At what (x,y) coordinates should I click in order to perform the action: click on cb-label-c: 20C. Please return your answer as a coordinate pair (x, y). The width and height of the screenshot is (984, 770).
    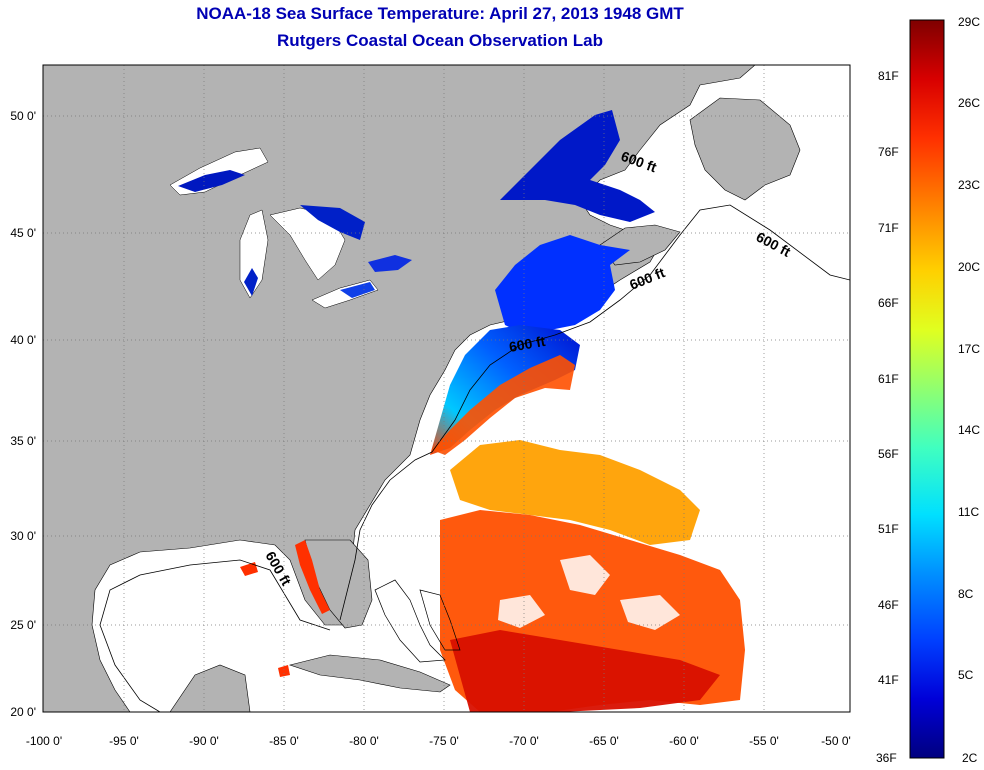
    Looking at the image, I should click on (969, 267).